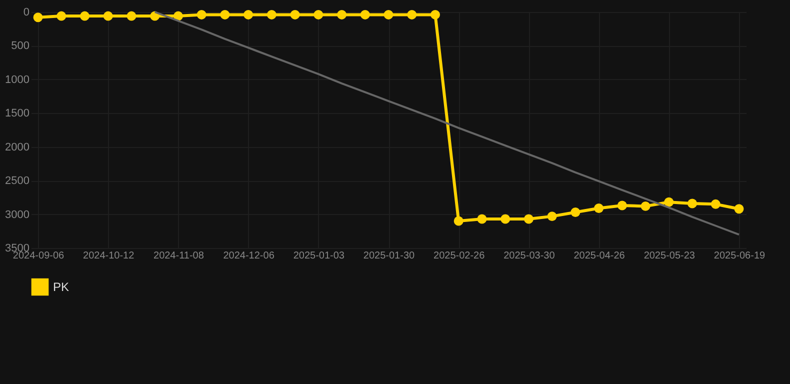  What do you see at coordinates (319, 256) in the screenshot?
I see `x-tick-label: 2025-01-03` at bounding box center [319, 256].